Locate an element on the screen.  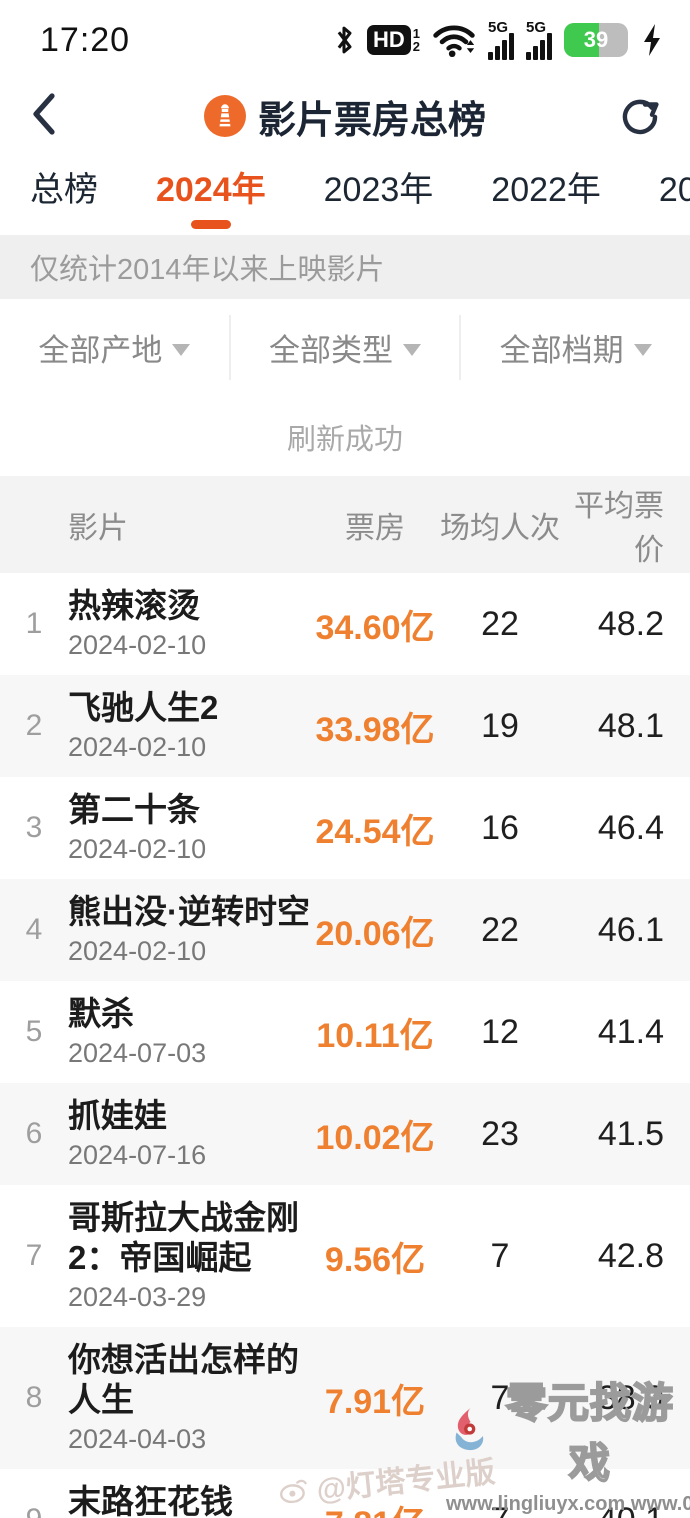
attendance-value: 12 is located at coordinates (500, 1031).